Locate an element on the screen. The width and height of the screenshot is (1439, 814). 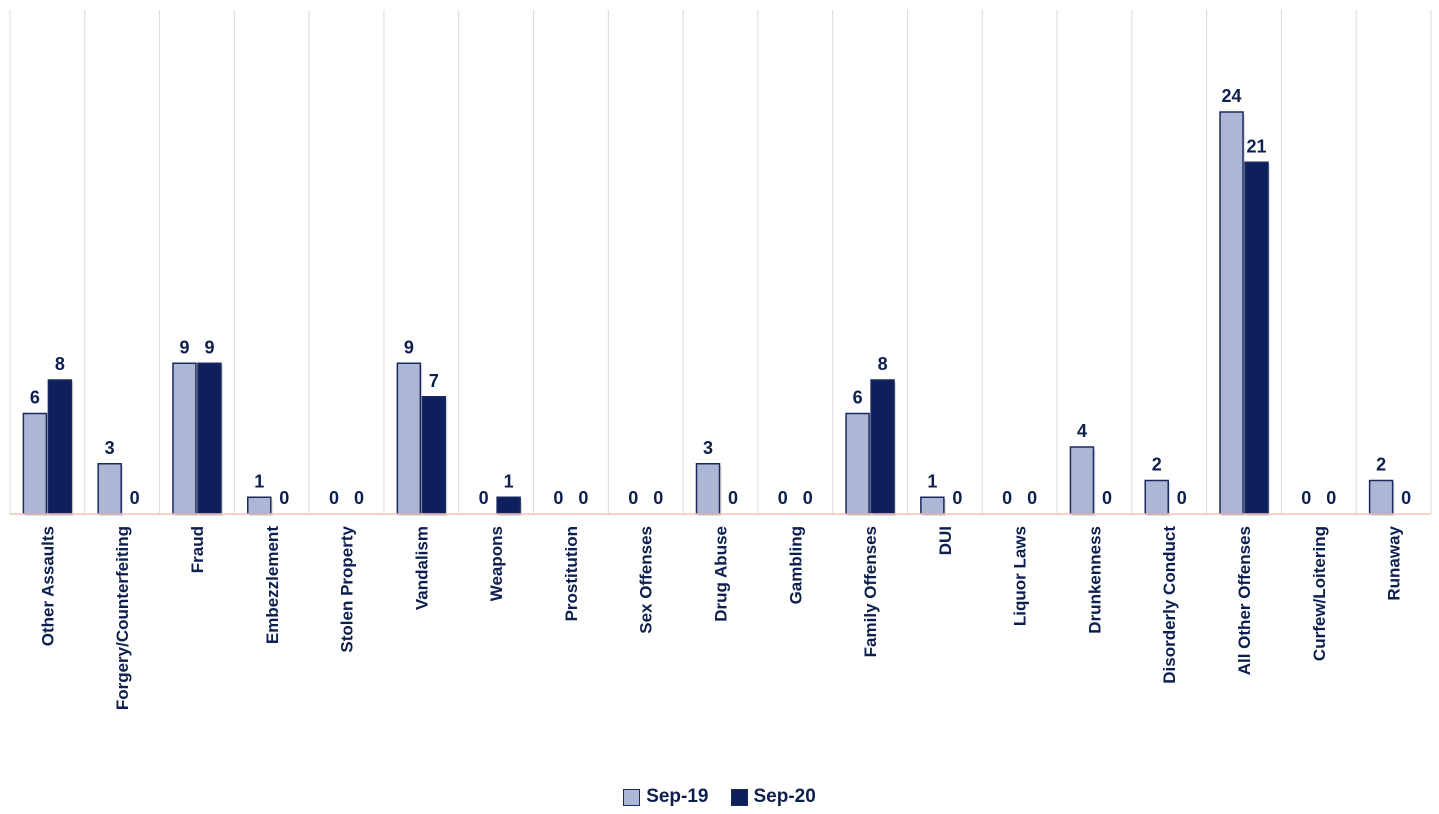
x-tick-label: DUI is located at coordinates (945, 540).